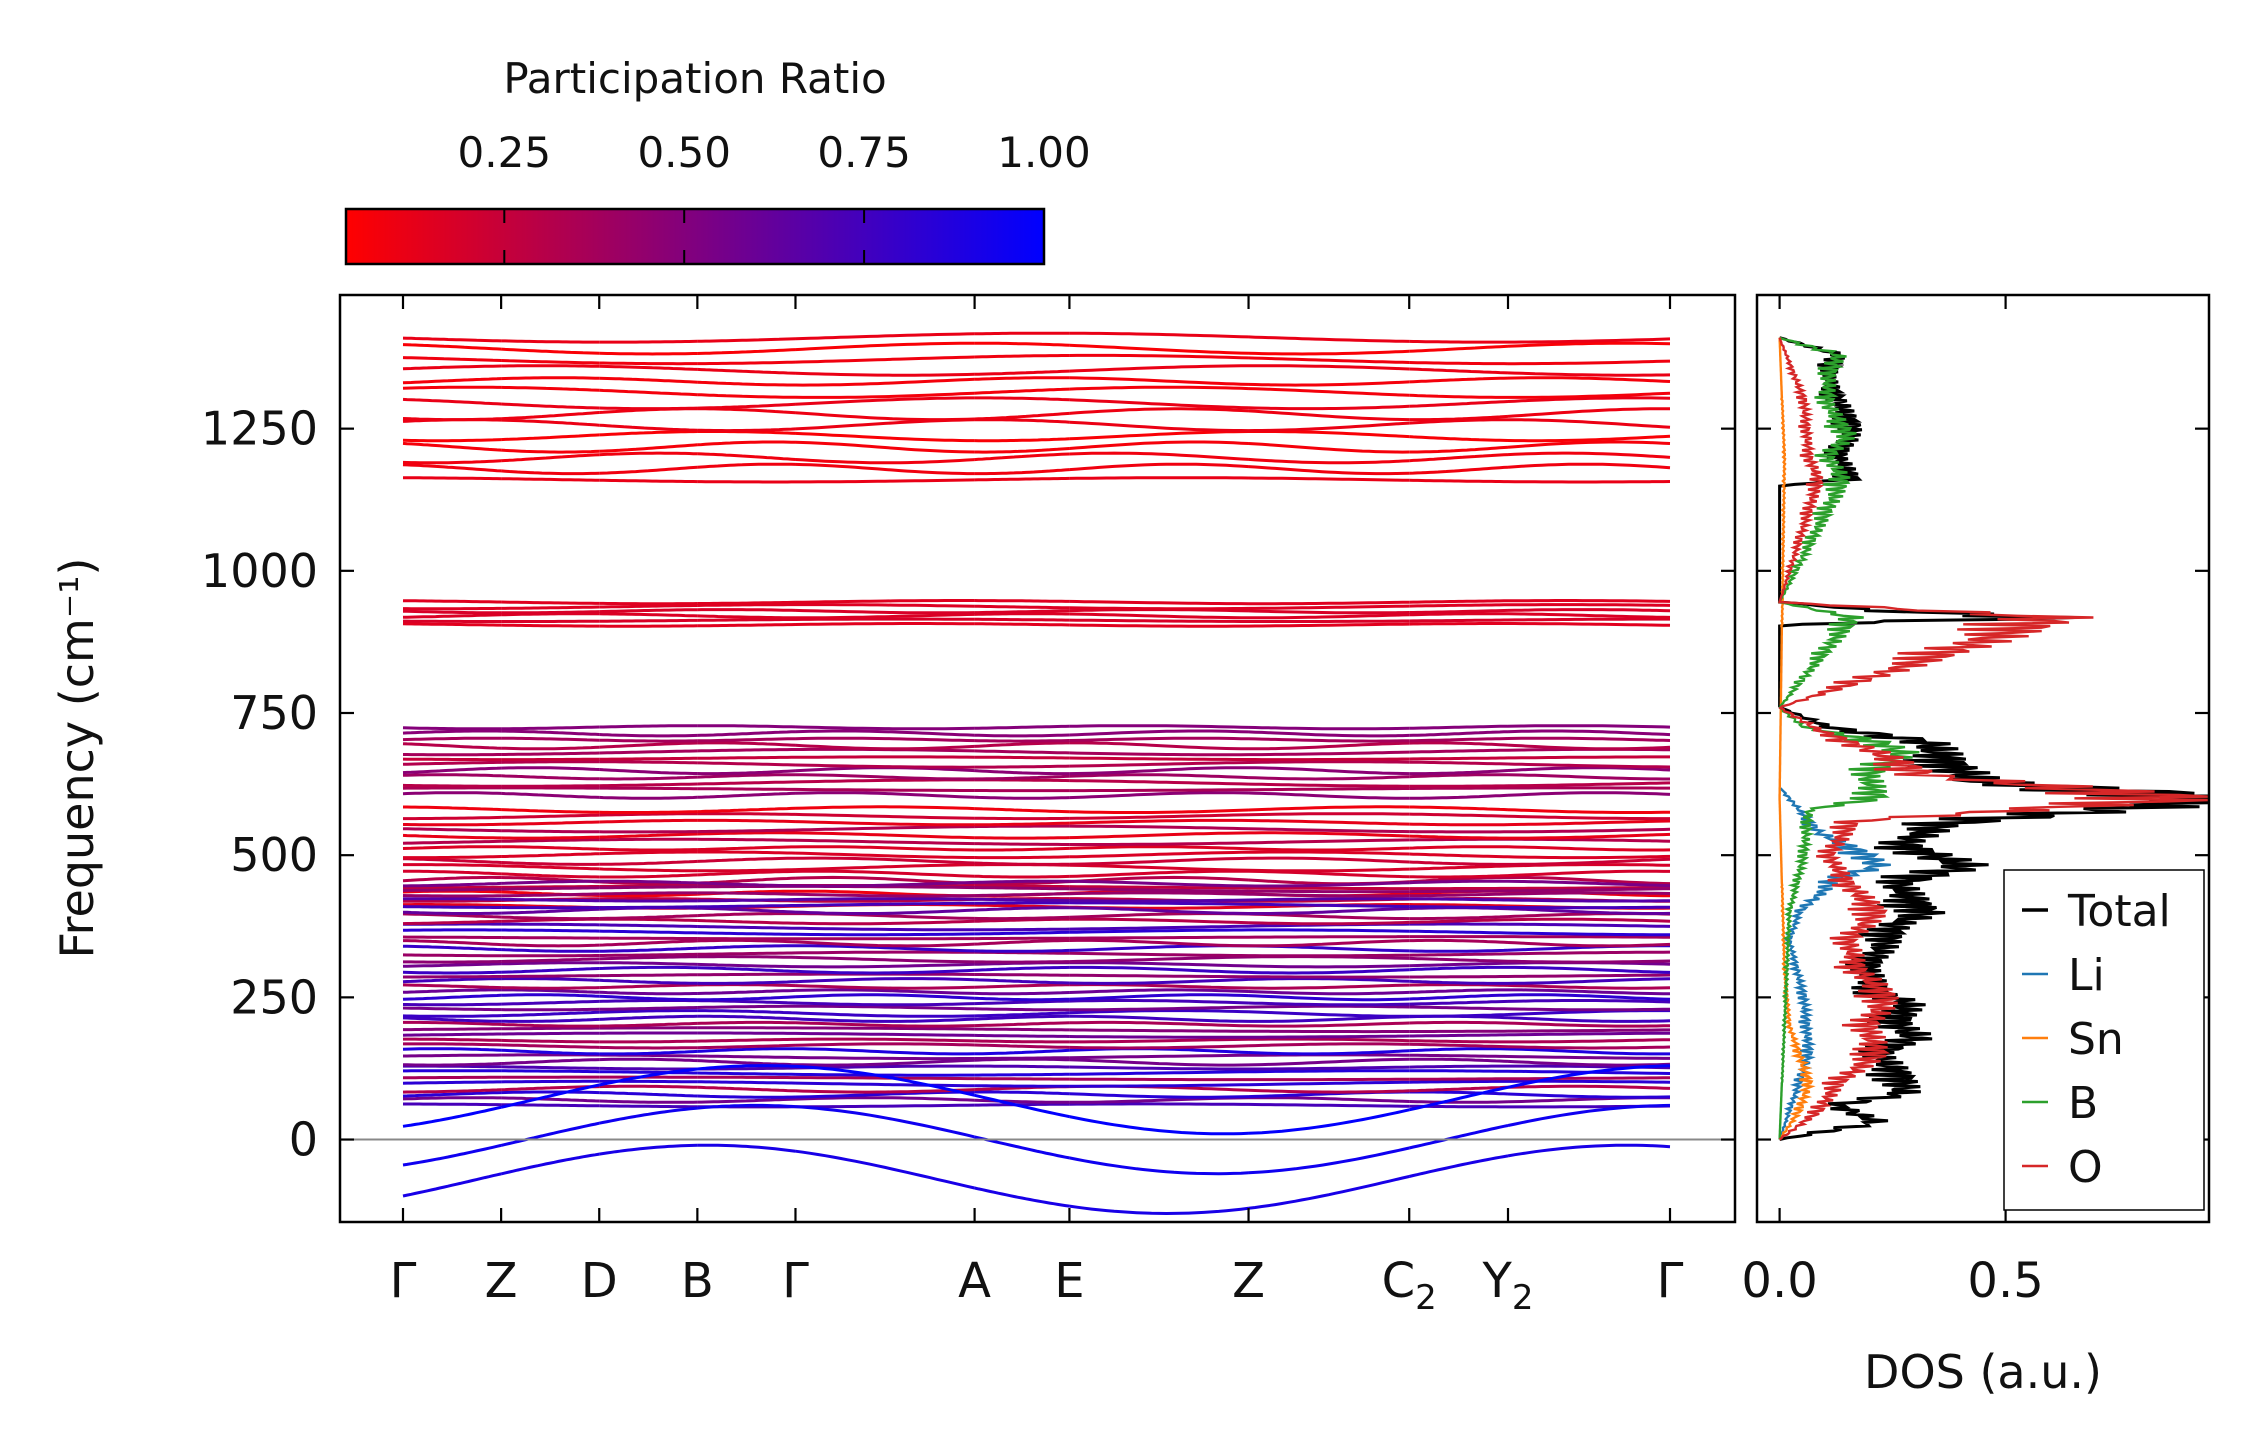 Image resolution: width=2259 pixels, height=1455 pixels. Describe the element at coordinates (1983, 1372) in the screenshot. I see `dos-x-axis-label: DOS (a.u.)` at that location.